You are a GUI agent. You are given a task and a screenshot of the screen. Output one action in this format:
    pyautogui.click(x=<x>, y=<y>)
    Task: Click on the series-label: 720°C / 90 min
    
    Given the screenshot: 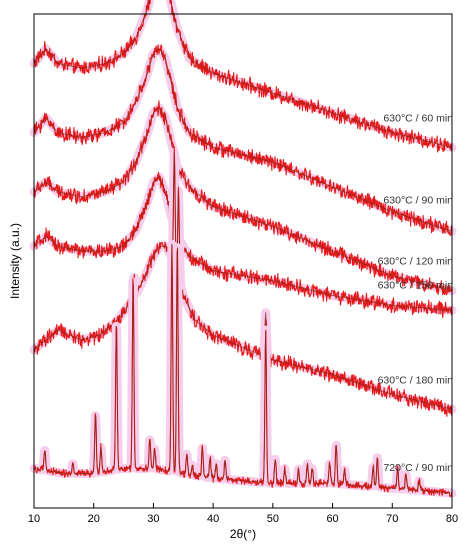 What is the action you would take?
    pyautogui.click(x=418, y=468)
    